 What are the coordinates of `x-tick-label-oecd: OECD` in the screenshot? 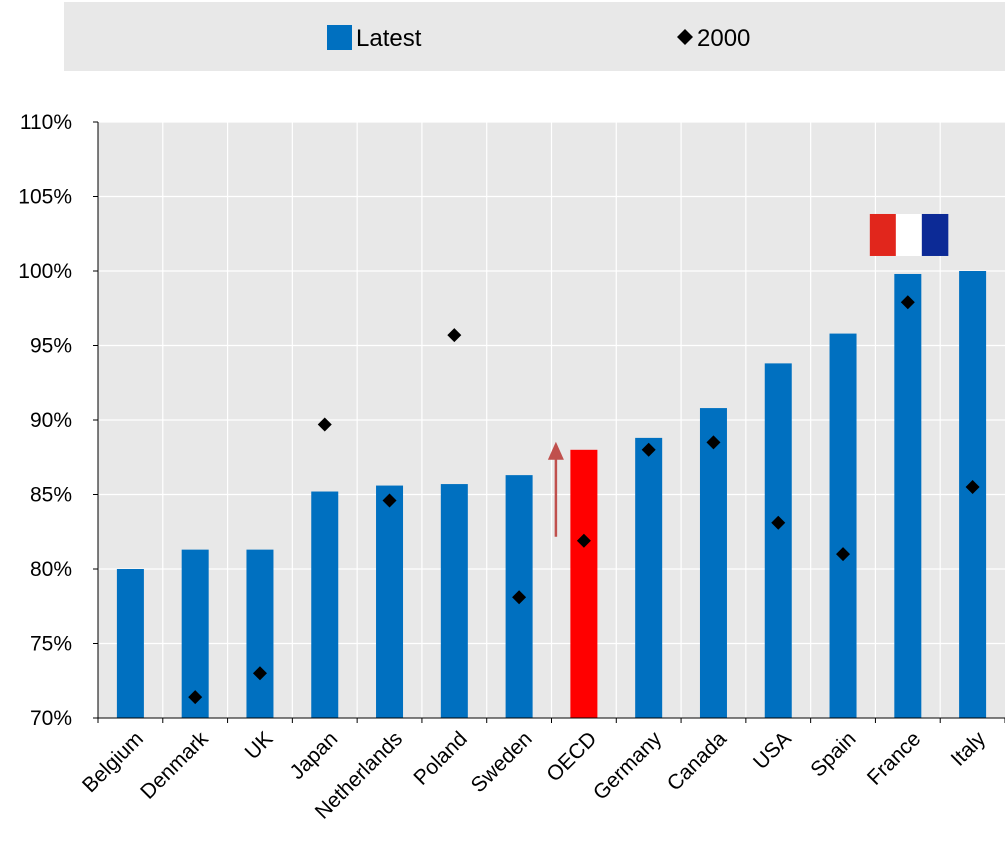 It's located at (571, 756).